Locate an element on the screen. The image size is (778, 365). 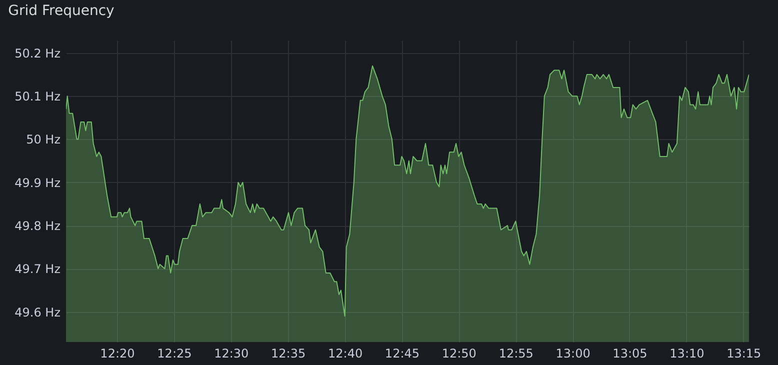
y-tick-label: 49.7 Hz is located at coordinates (37, 269).